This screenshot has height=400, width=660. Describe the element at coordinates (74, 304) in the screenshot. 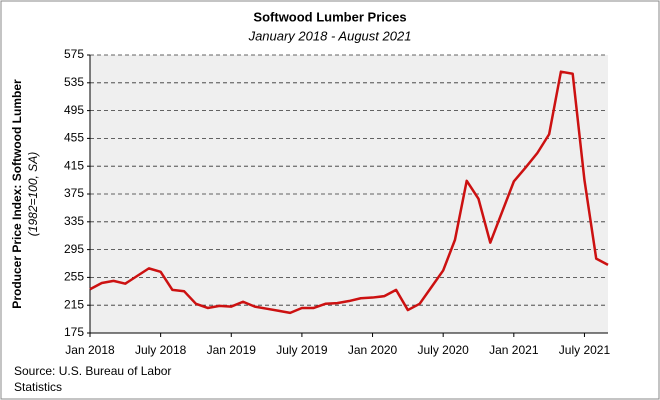

I see `y-tick-label: 215` at that location.